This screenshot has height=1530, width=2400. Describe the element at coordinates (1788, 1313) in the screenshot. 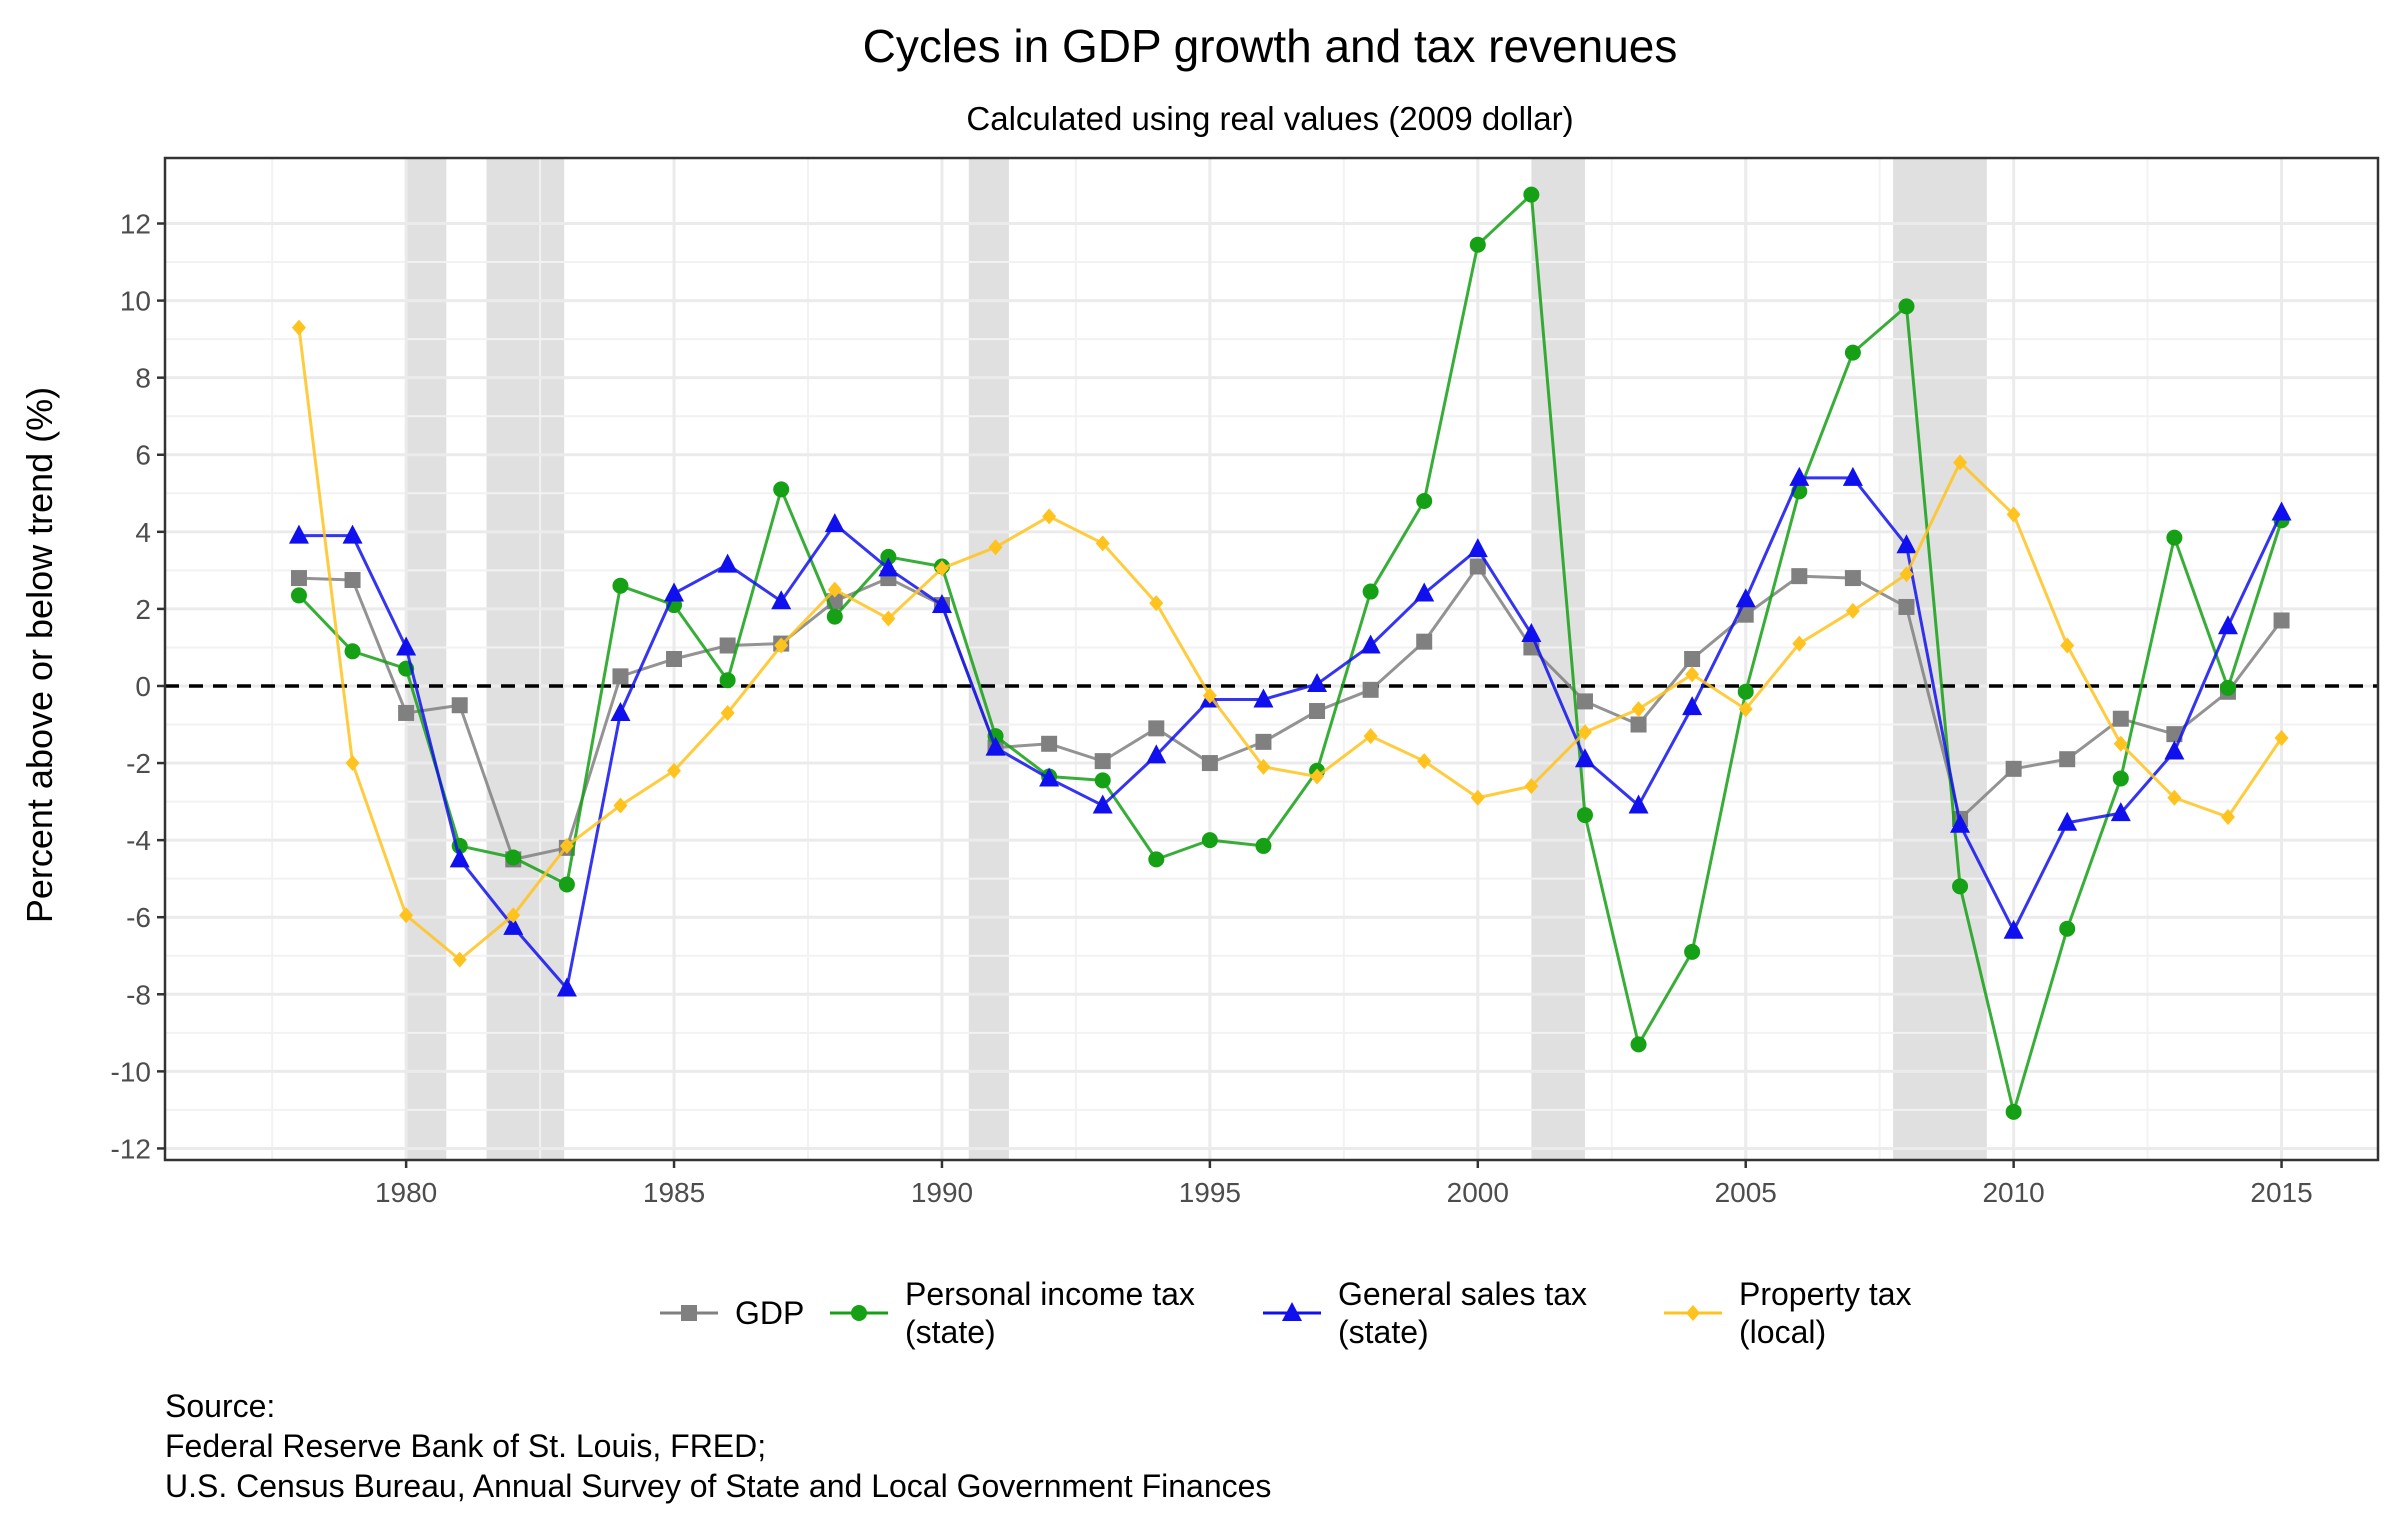

I see `legend-item-3: Property tax(local)` at that location.